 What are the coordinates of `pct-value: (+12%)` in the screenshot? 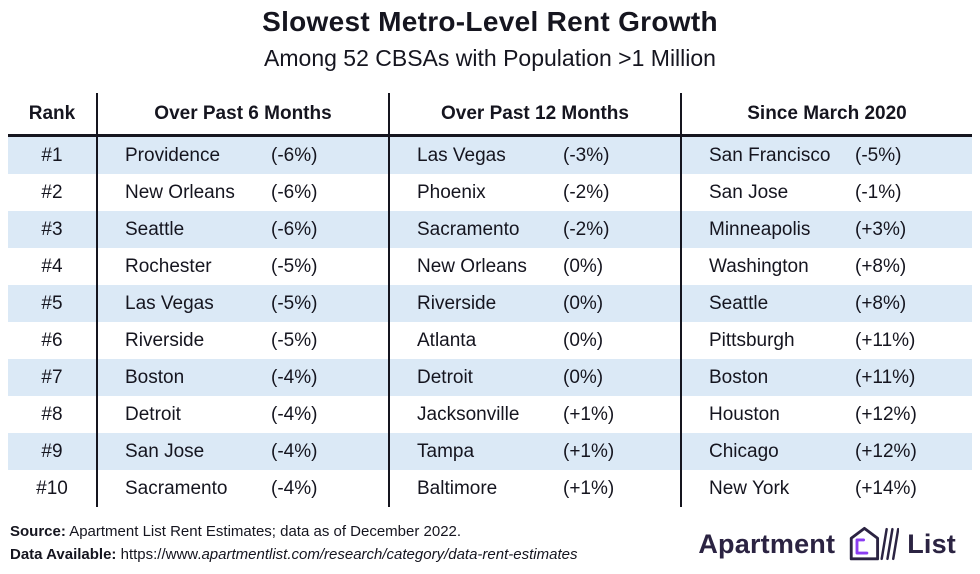 It's located at (886, 414).